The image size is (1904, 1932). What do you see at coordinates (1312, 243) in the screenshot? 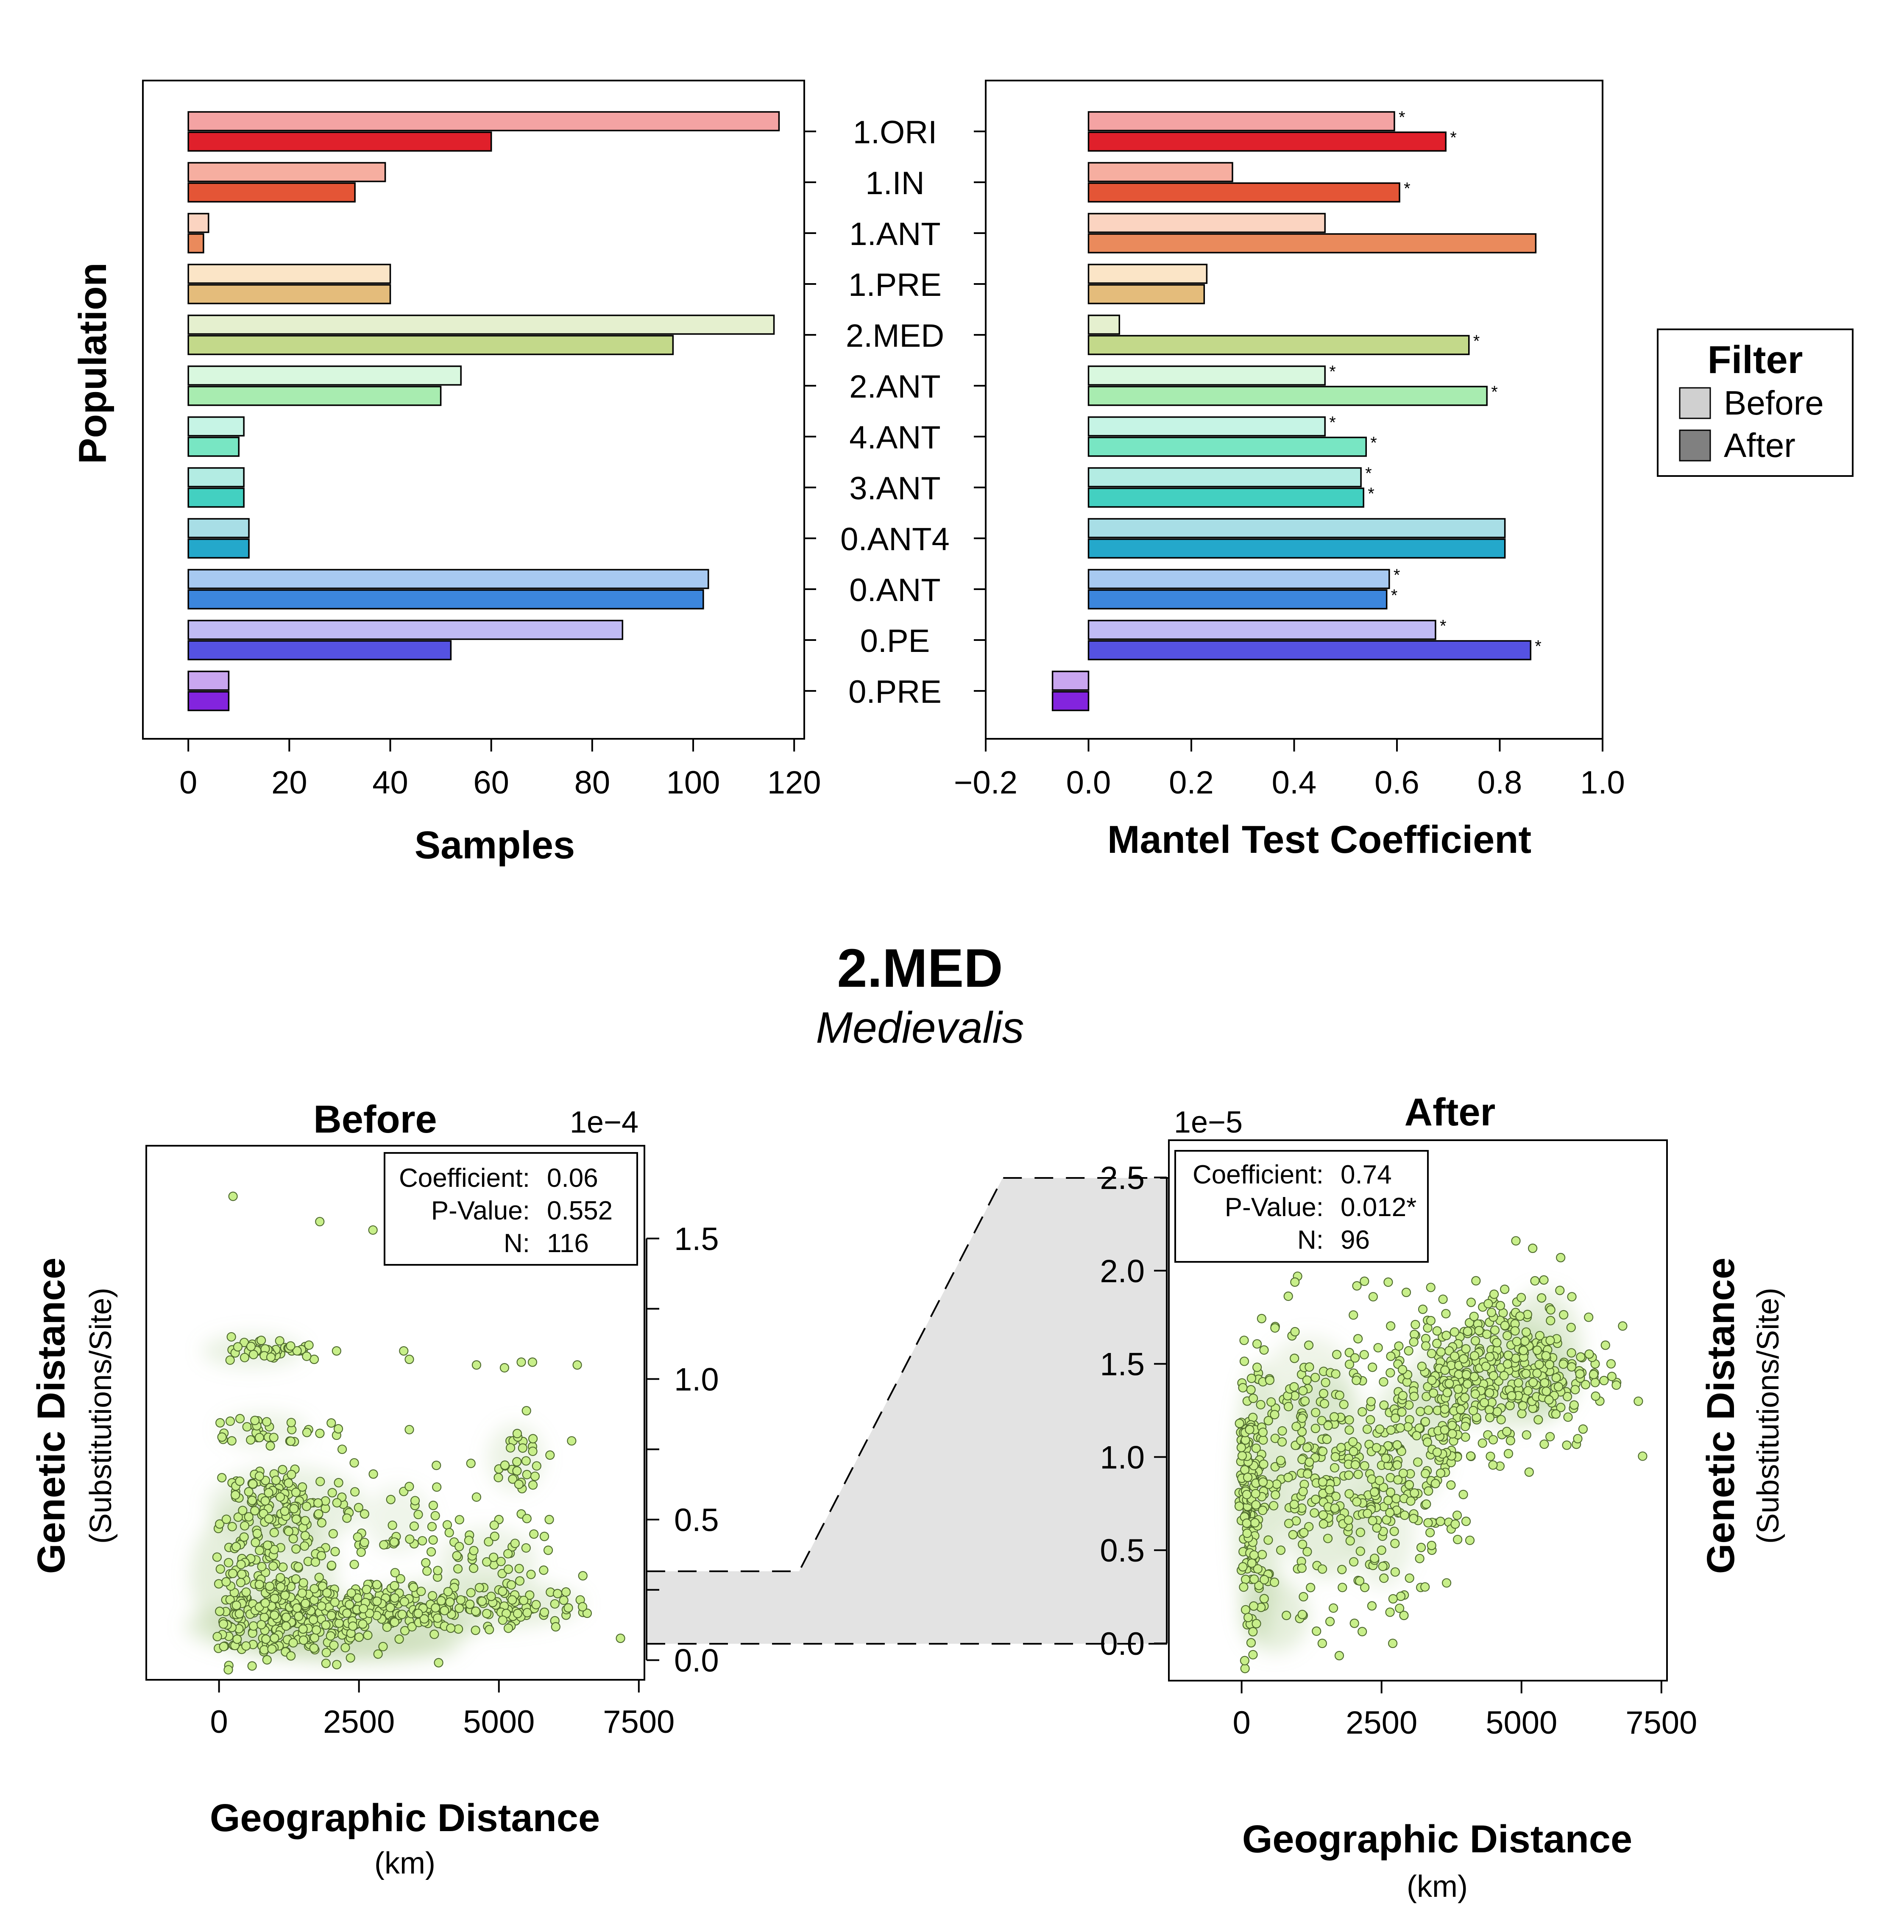
I see `mantel-bar-after` at bounding box center [1312, 243].